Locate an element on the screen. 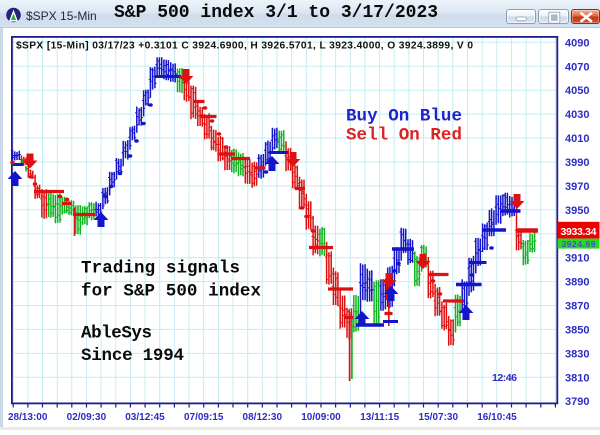 This screenshot has width=600, height=435. svg-text: 3910 is located at coordinates (577, 259).